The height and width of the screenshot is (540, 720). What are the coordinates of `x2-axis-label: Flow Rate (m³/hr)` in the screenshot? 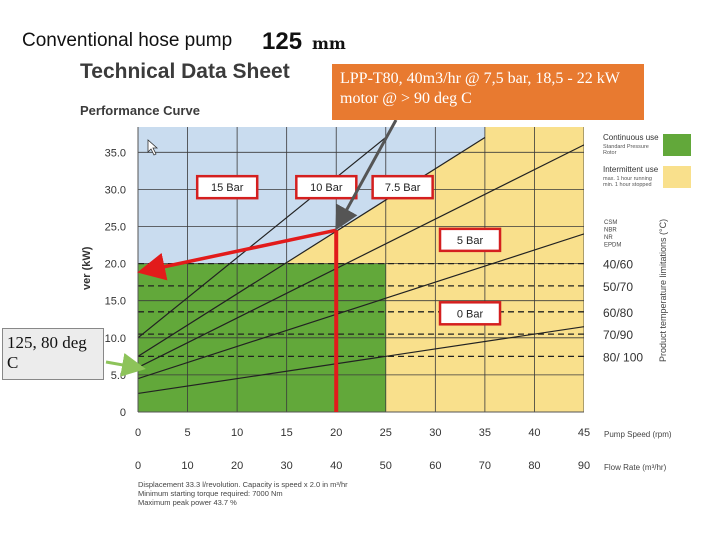 It's located at (635, 467).